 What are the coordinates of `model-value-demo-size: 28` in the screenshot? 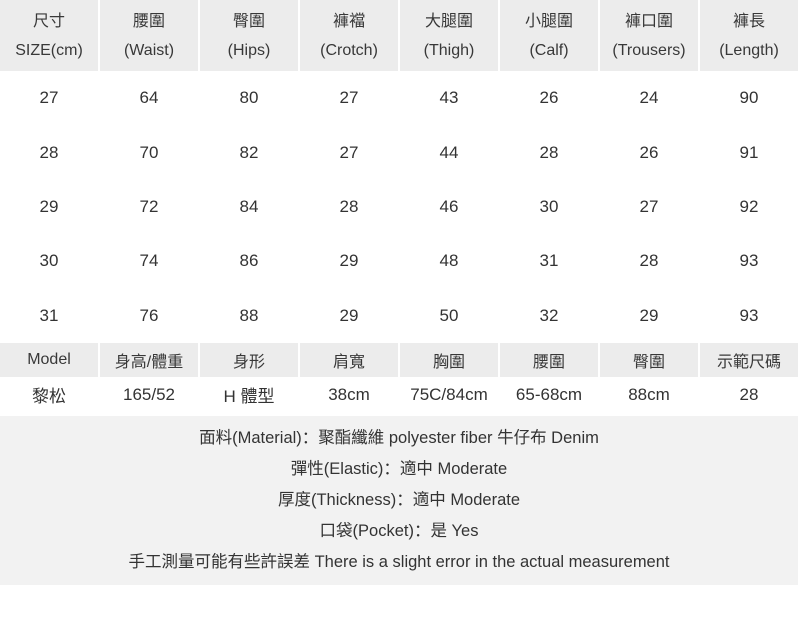 It's located at (749, 394).